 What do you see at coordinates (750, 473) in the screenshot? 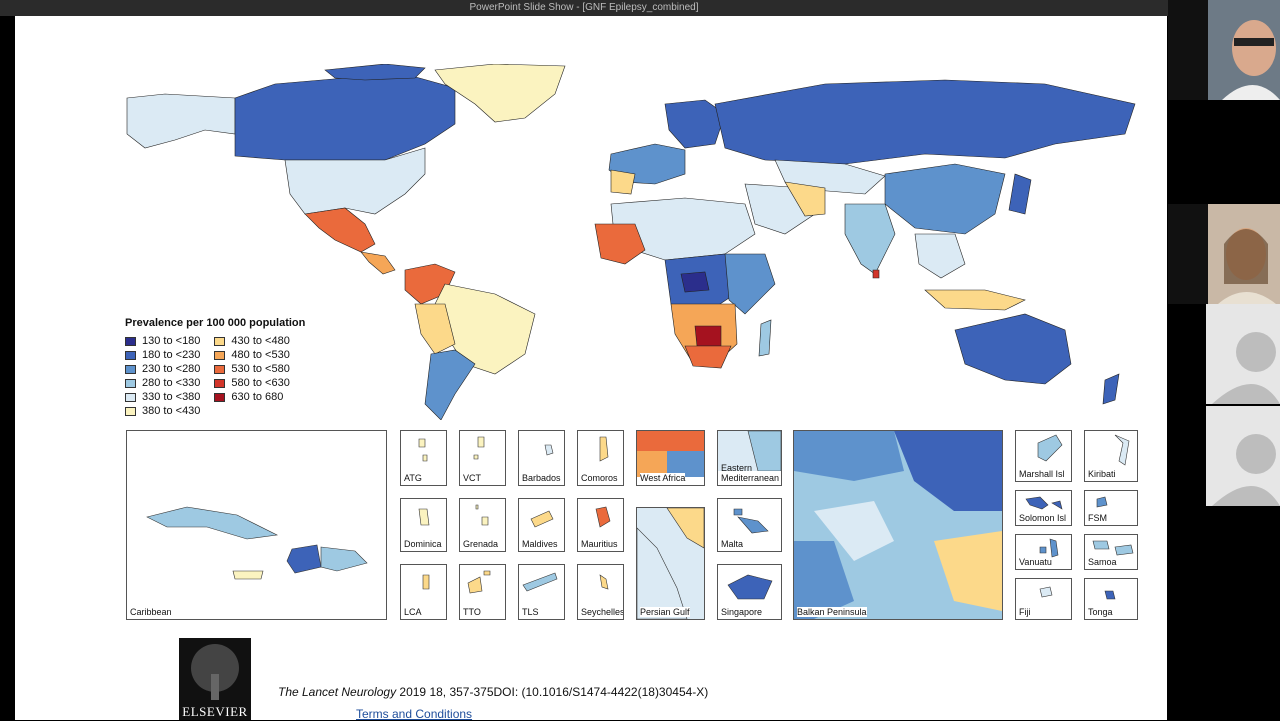
I see `inset-label: Eastern Mediterranean` at bounding box center [750, 473].